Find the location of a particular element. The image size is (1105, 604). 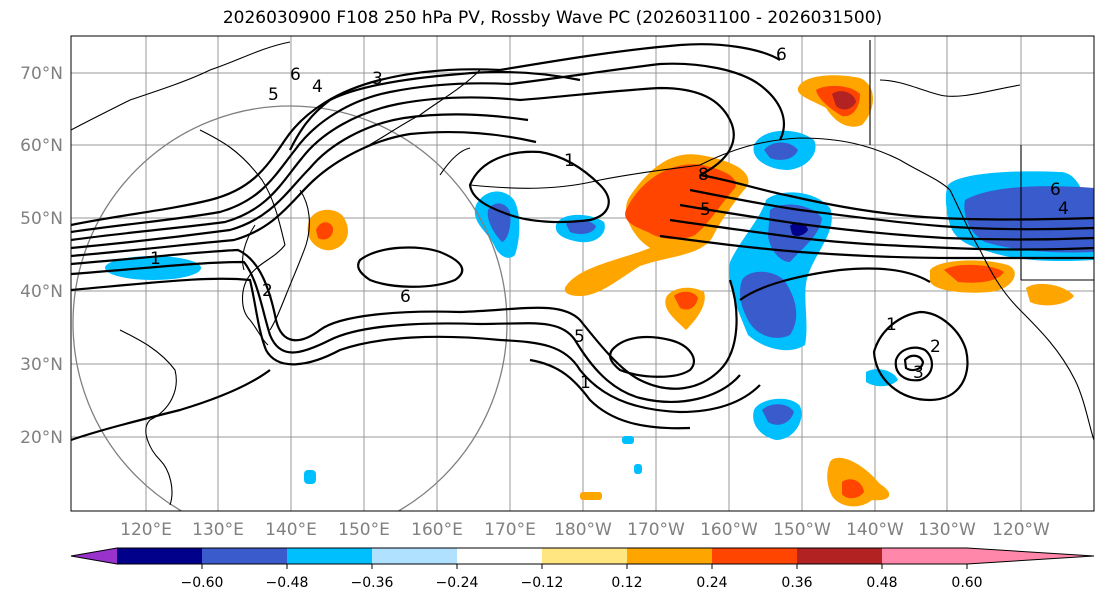

lat-label: 20°N is located at coordinates (41, 438).